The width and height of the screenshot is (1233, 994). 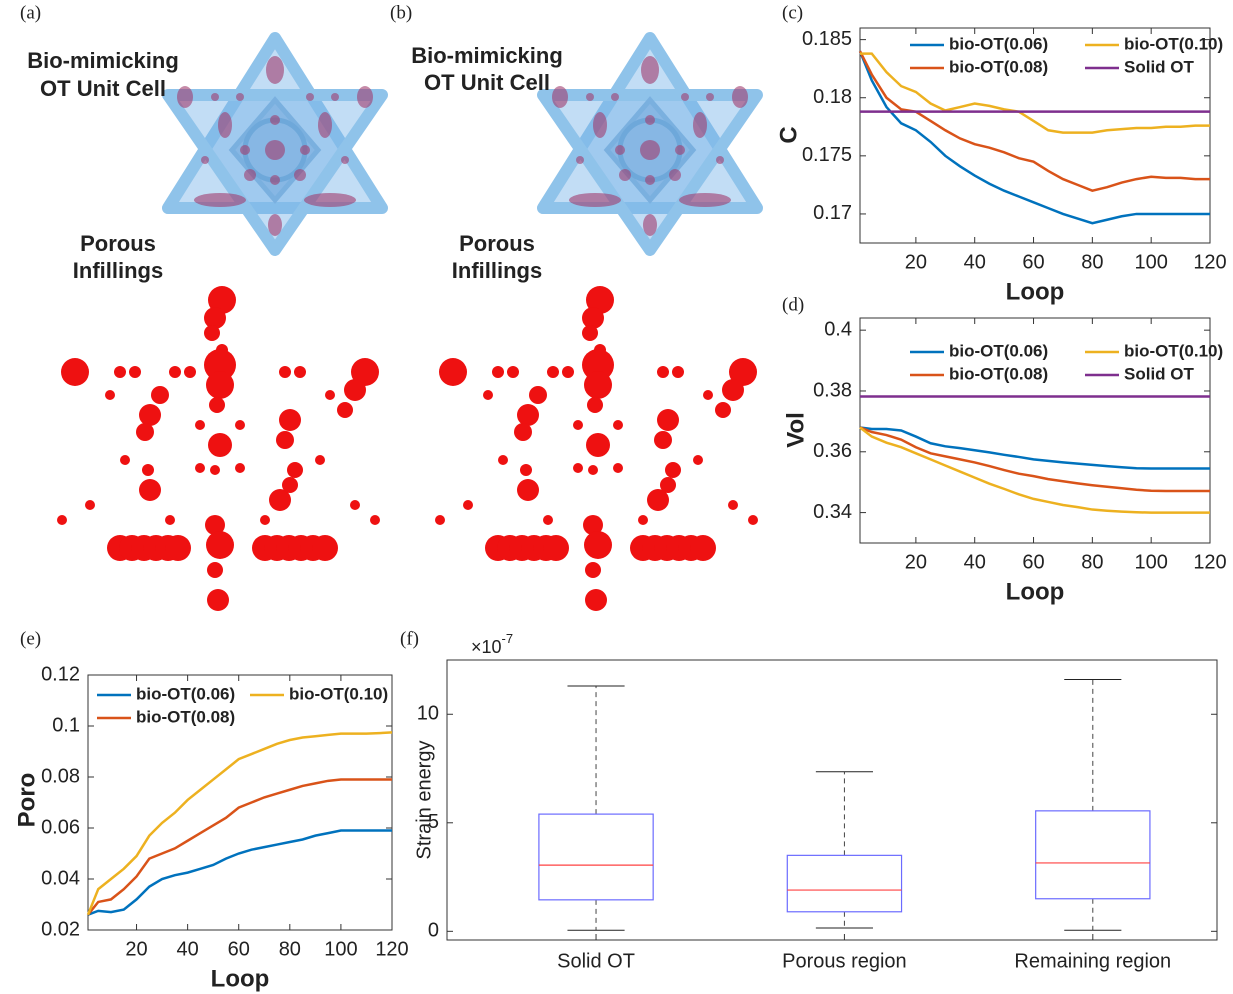 What do you see at coordinates (832, 97) in the screenshot?
I see `y-tick-label: 0.18` at bounding box center [832, 97].